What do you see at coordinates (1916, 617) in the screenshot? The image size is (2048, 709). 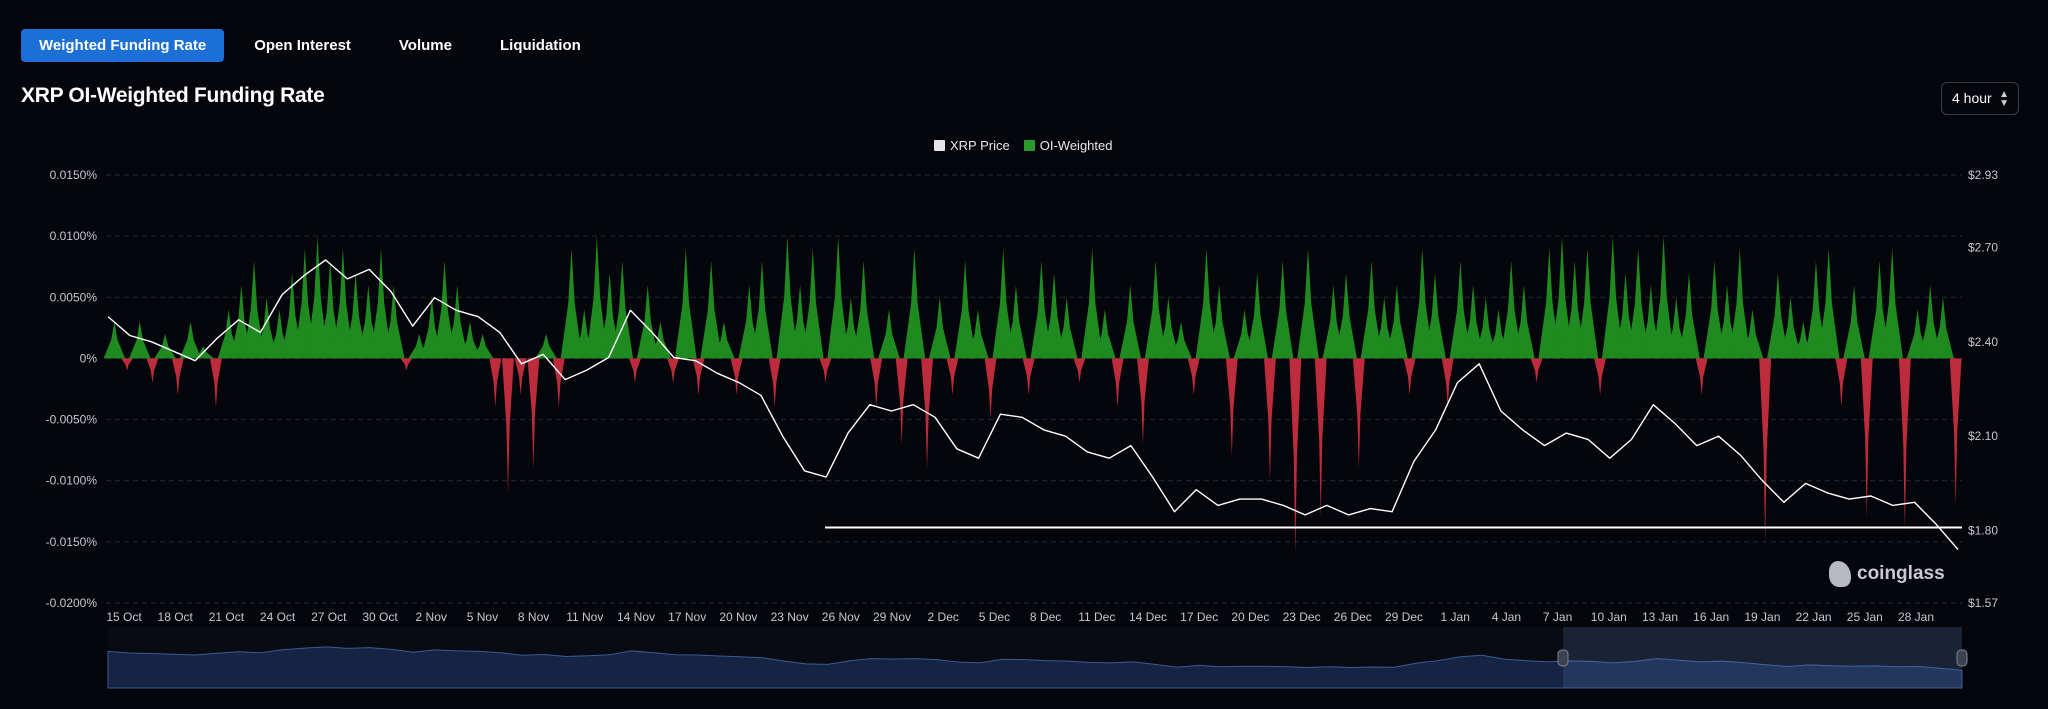 I see `x-axis-tick-label: 28 Jan` at bounding box center [1916, 617].